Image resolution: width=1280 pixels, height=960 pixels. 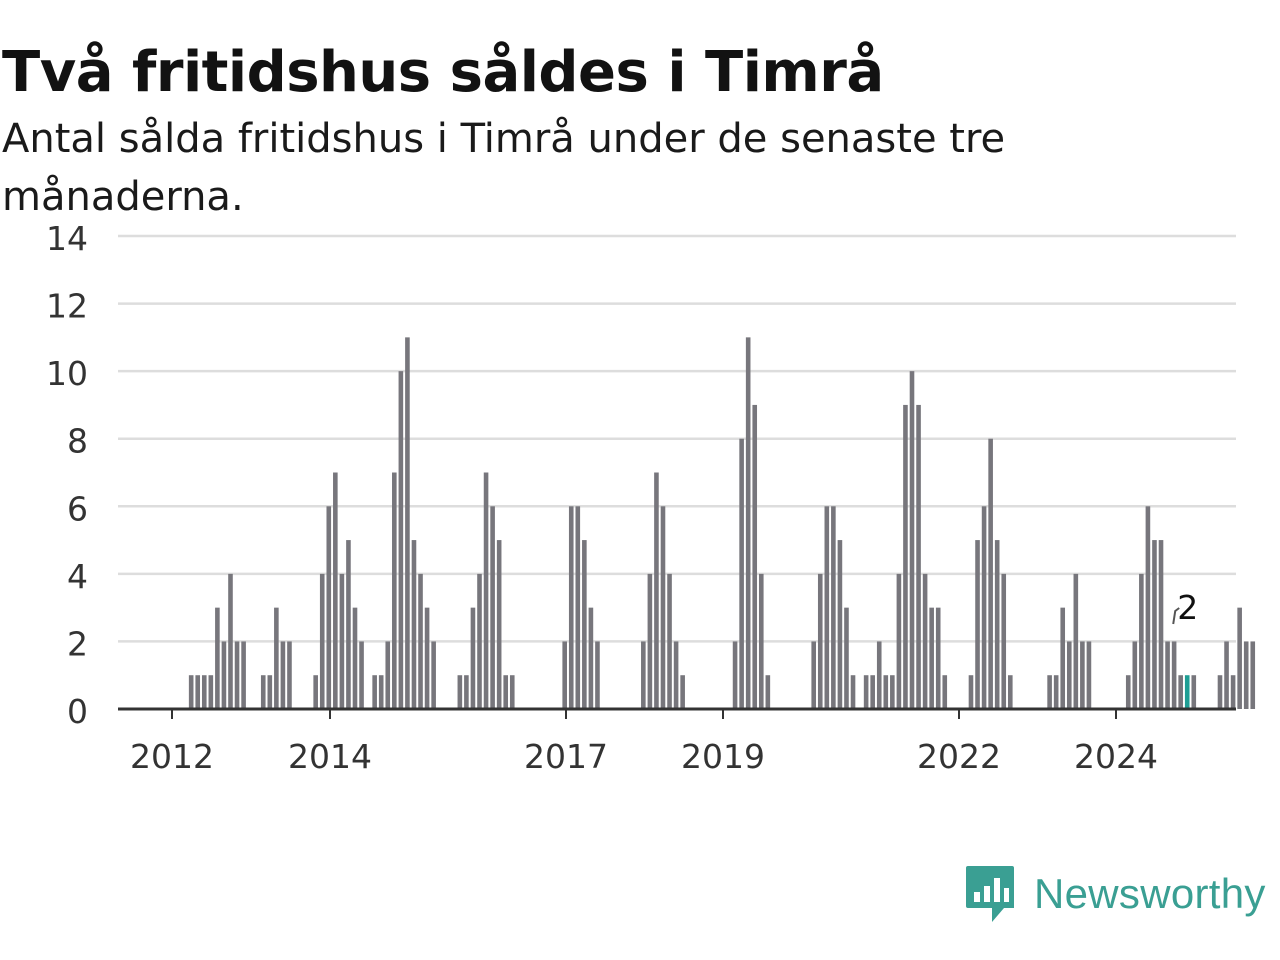 I want to click on y-axis-tick-labels: 0 2 4 6 8 10 12 14, so click(x=67, y=475).